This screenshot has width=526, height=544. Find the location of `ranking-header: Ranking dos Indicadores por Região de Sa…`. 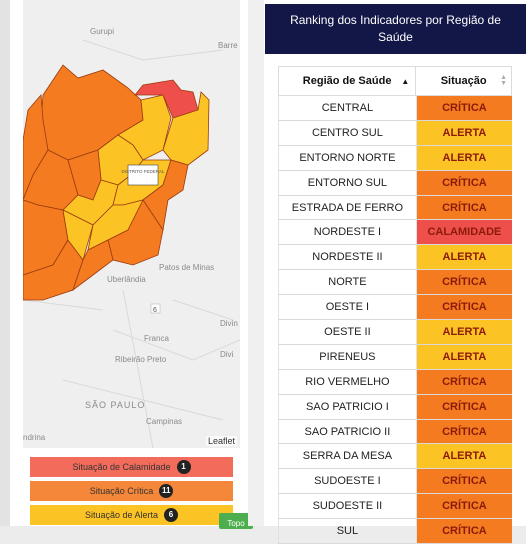

ranking-header: Ranking dos Indicadores por Região de Sa… is located at coordinates (395, 29).